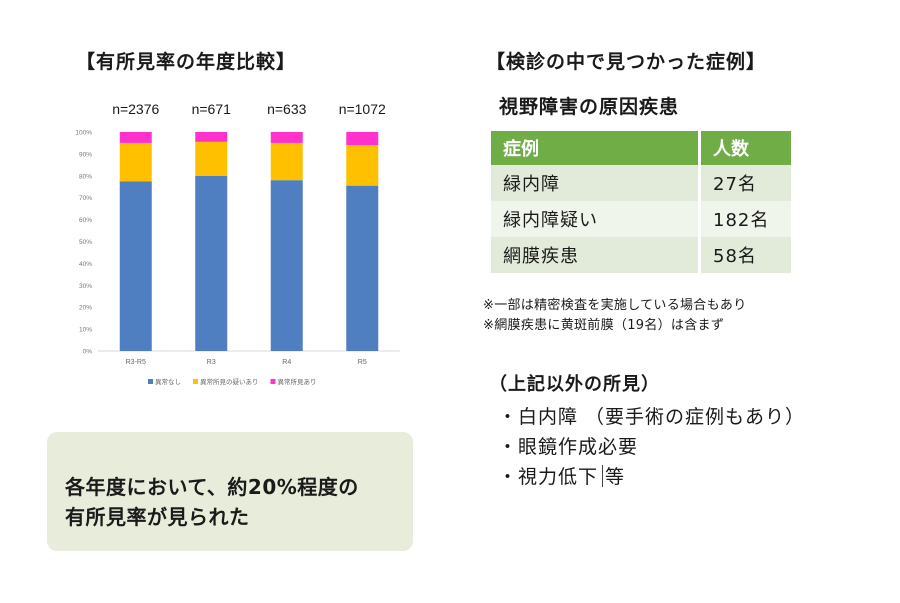  What do you see at coordinates (85, 176) in the screenshot?
I see `y-tick-label: 80%` at bounding box center [85, 176].